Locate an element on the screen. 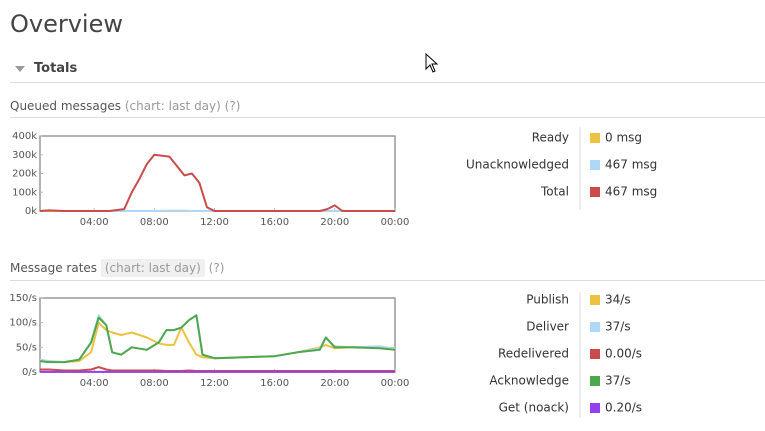 This screenshot has width=765, height=431. legend-value: 0 msg is located at coordinates (623, 138).